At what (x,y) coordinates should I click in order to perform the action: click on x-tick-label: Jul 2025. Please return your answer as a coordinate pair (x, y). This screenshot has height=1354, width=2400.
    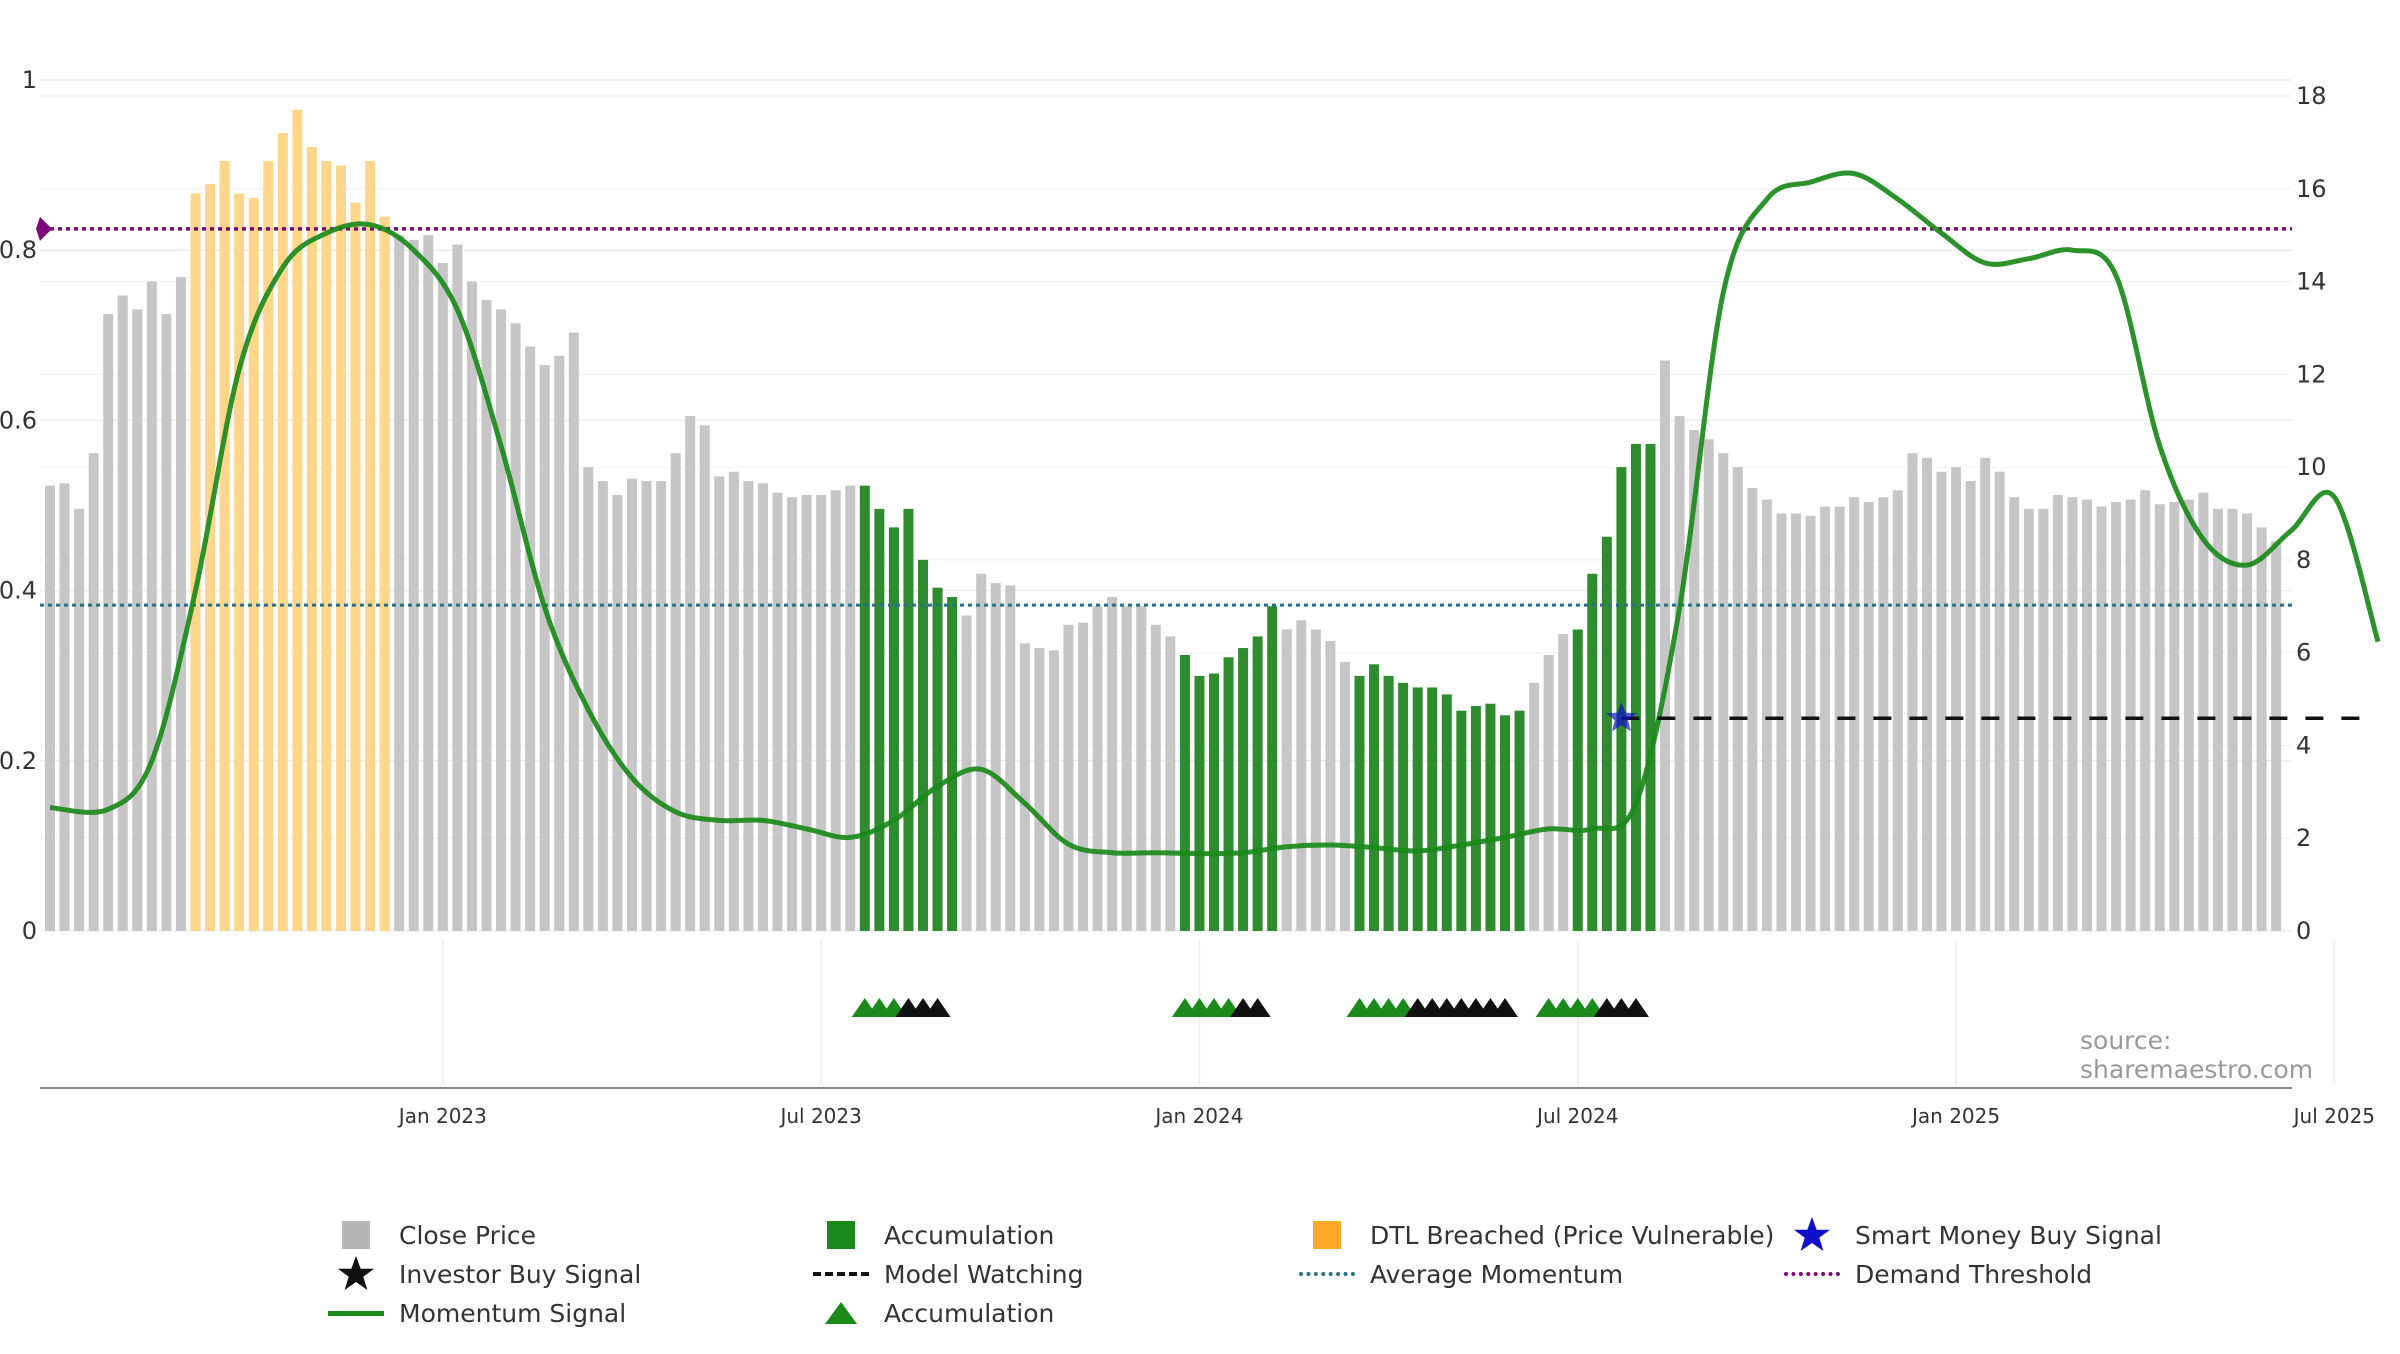
    Looking at the image, I should click on (2333, 1116).